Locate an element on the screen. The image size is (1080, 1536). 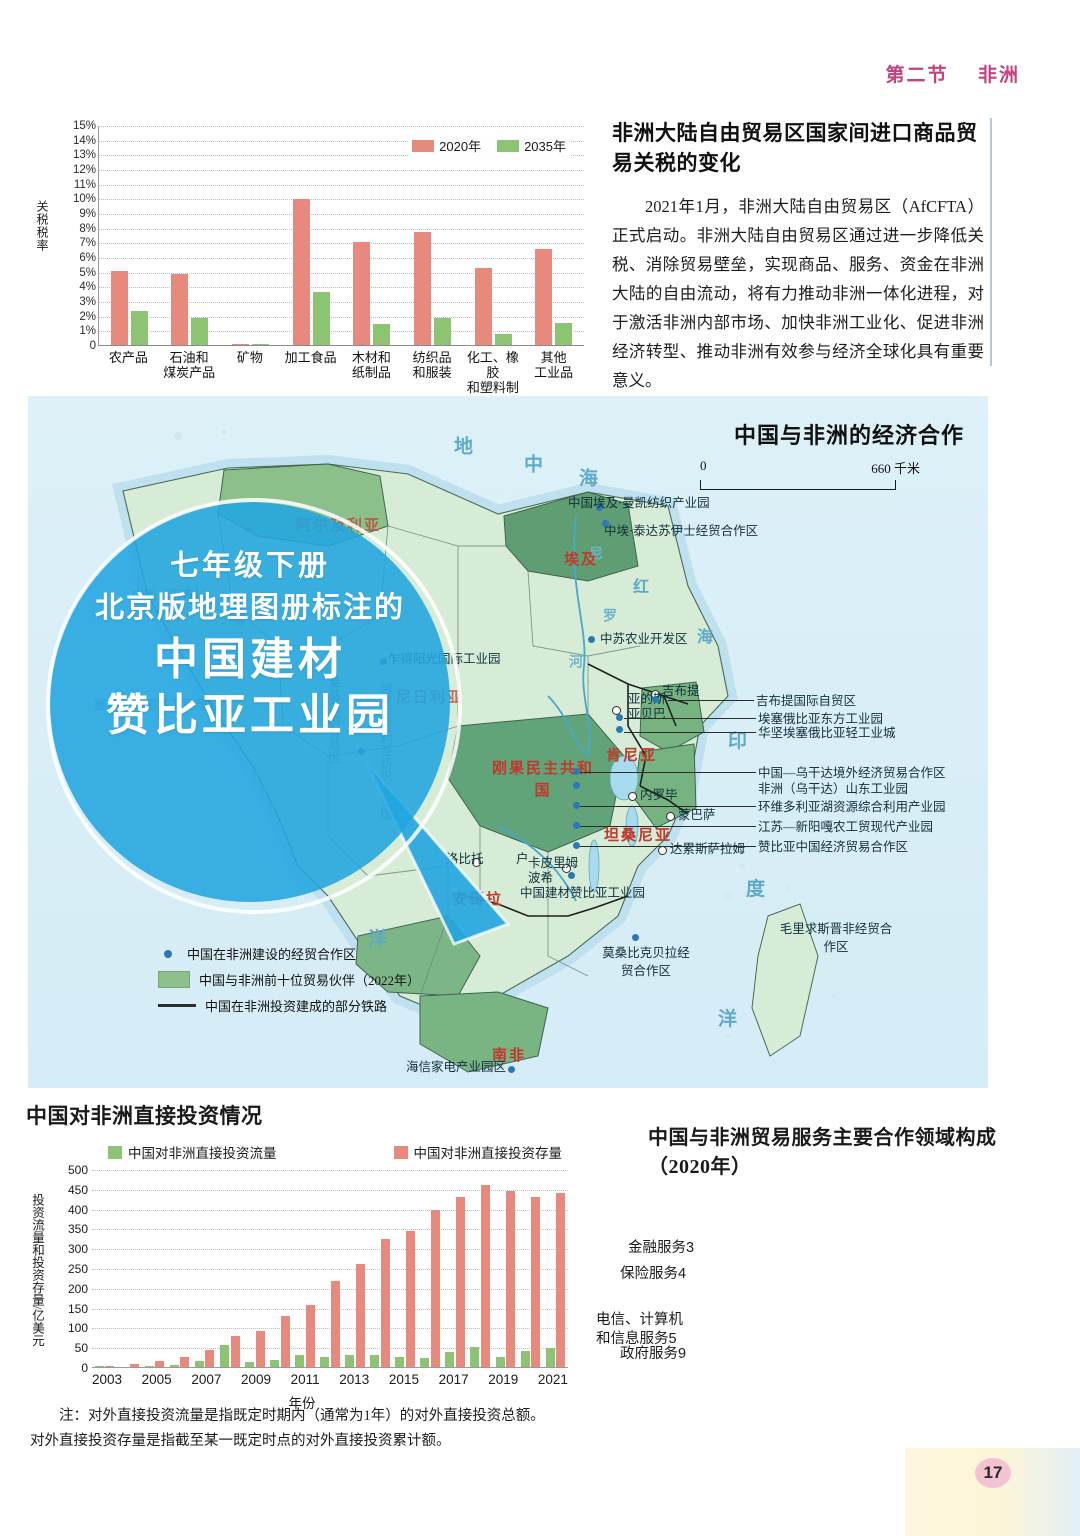
map-legend-row-railway: 中国在非洲投资建成的部分铁路 is located at coordinates (289, 1005).